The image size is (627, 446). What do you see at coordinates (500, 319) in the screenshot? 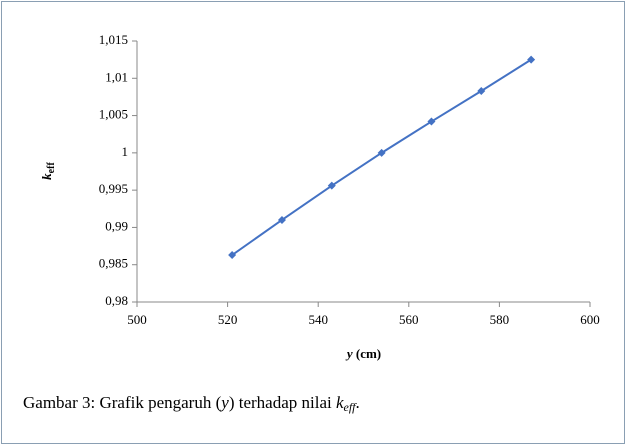
I see `x-tick-label: 580` at bounding box center [500, 319].